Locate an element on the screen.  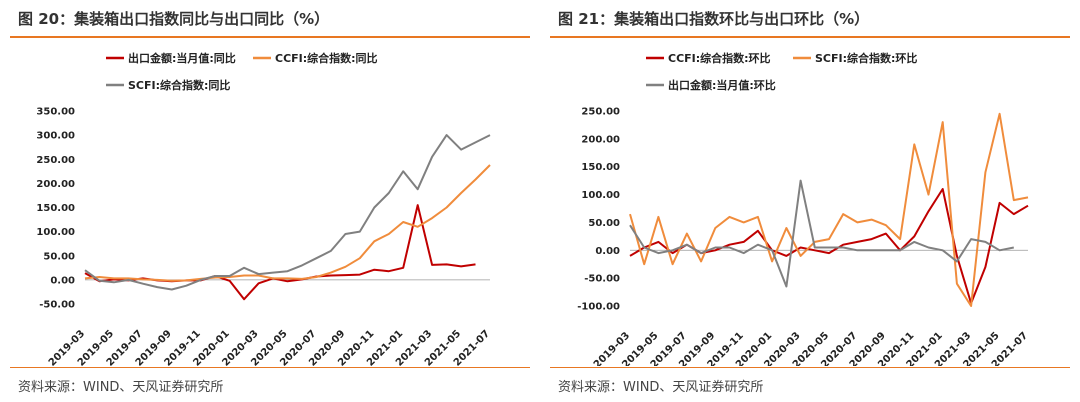
y-tick-label: 300.00 is located at coordinates (55, 136).